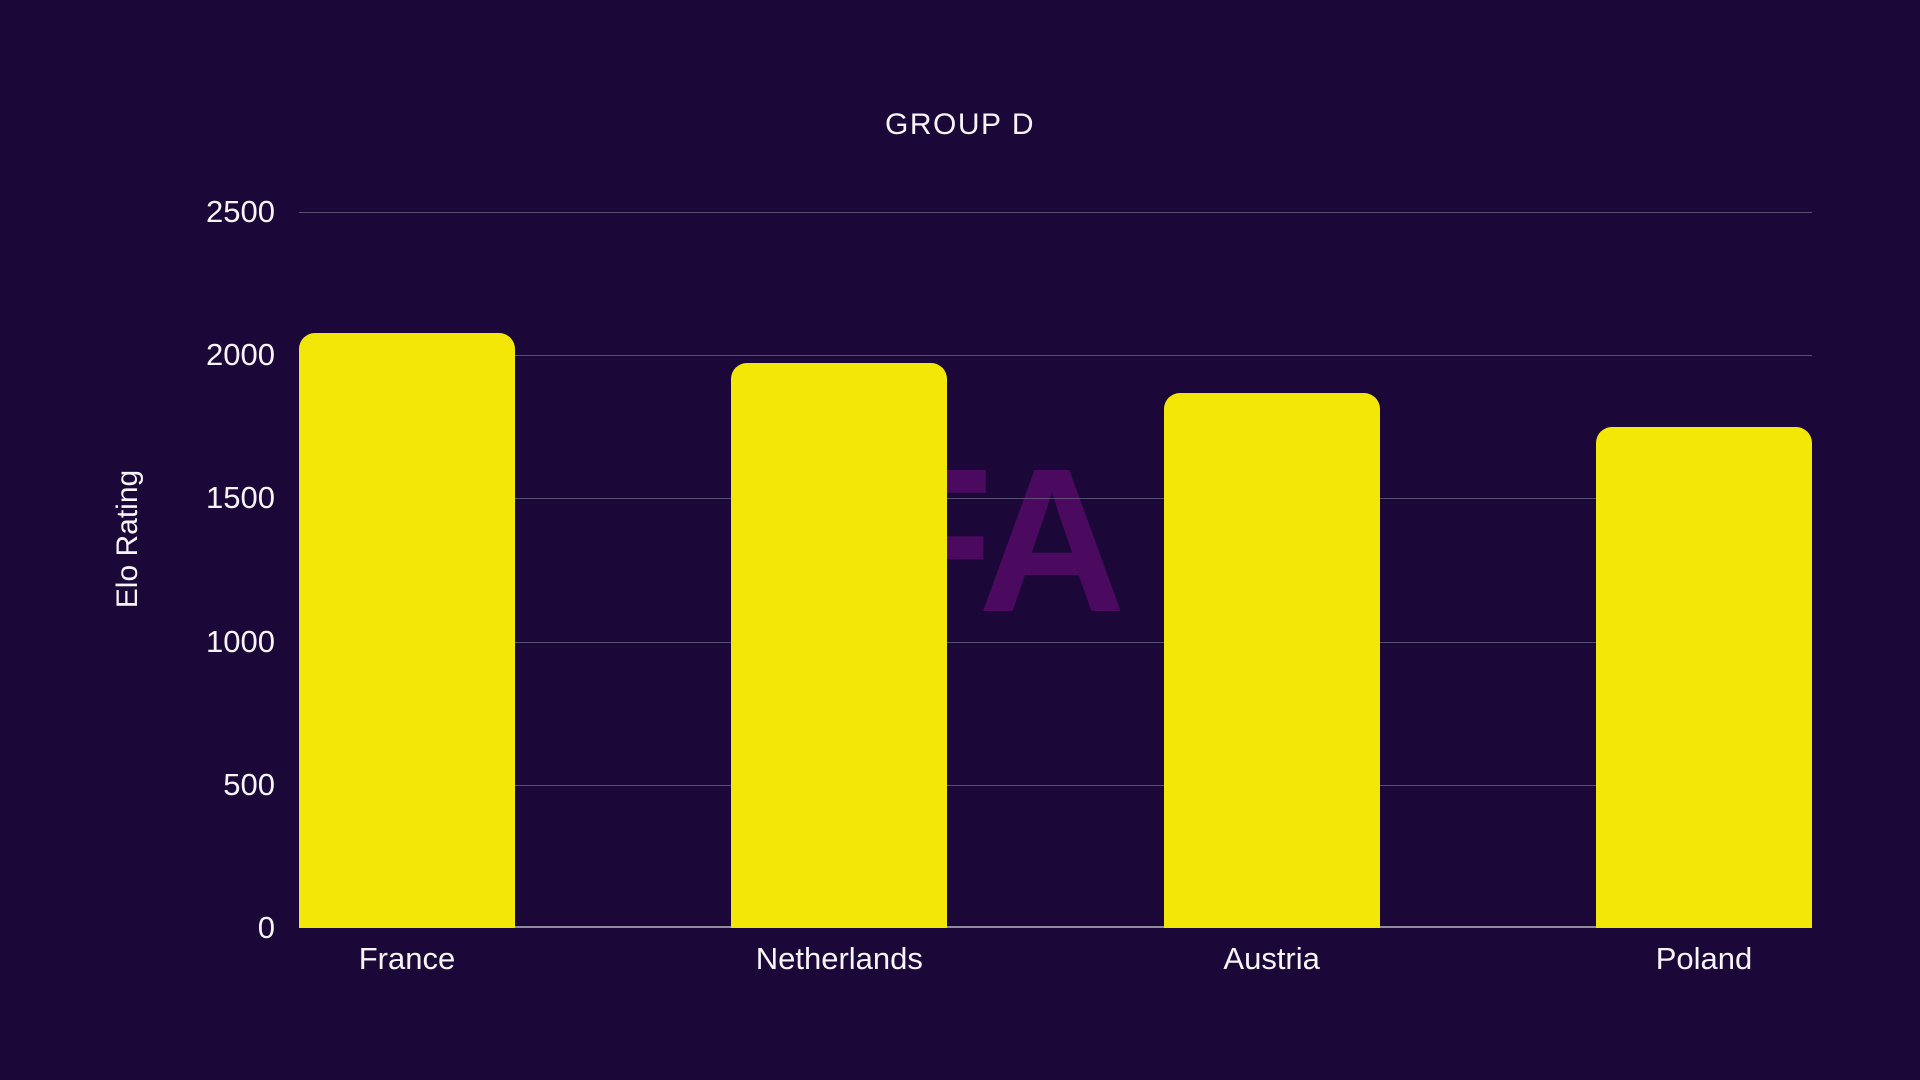  Describe the element at coordinates (240, 355) in the screenshot. I see `y-axis-tick-label: 2000` at that location.